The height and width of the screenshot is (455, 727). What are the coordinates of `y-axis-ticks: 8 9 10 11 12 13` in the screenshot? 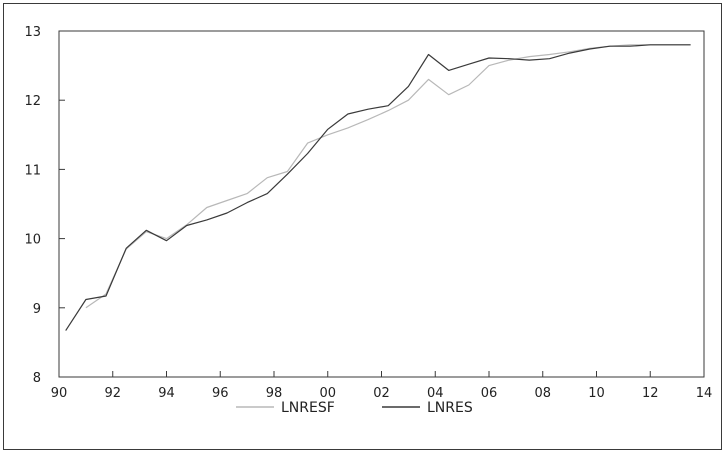 It's located at (44, 205).